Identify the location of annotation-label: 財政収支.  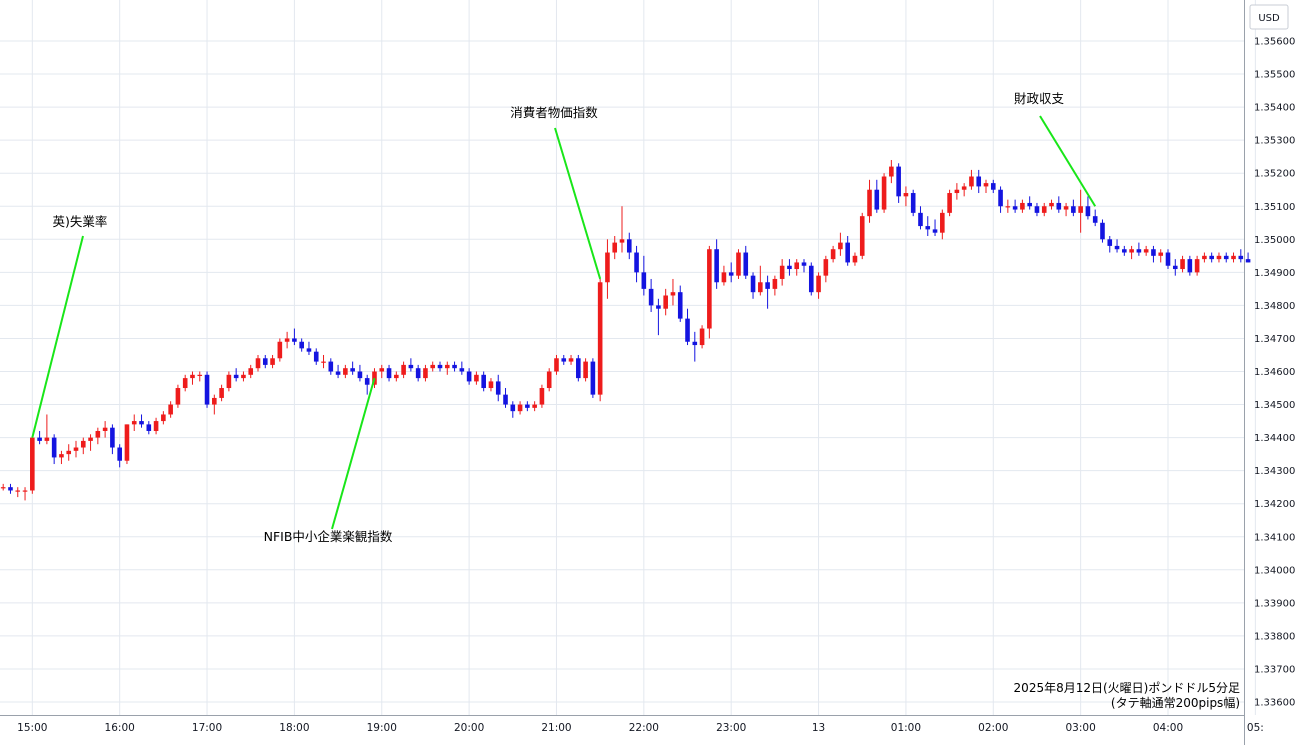
(1039, 98).